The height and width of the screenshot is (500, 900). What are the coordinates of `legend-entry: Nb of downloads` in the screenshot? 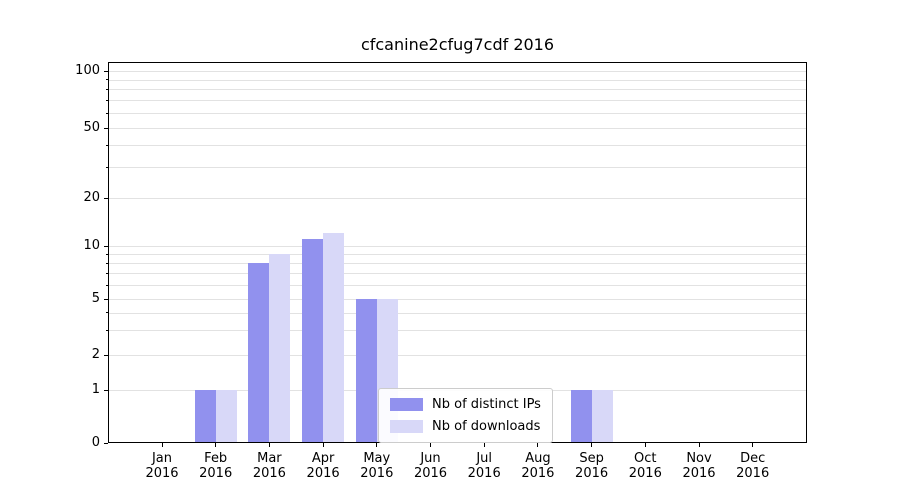 It's located at (465, 426).